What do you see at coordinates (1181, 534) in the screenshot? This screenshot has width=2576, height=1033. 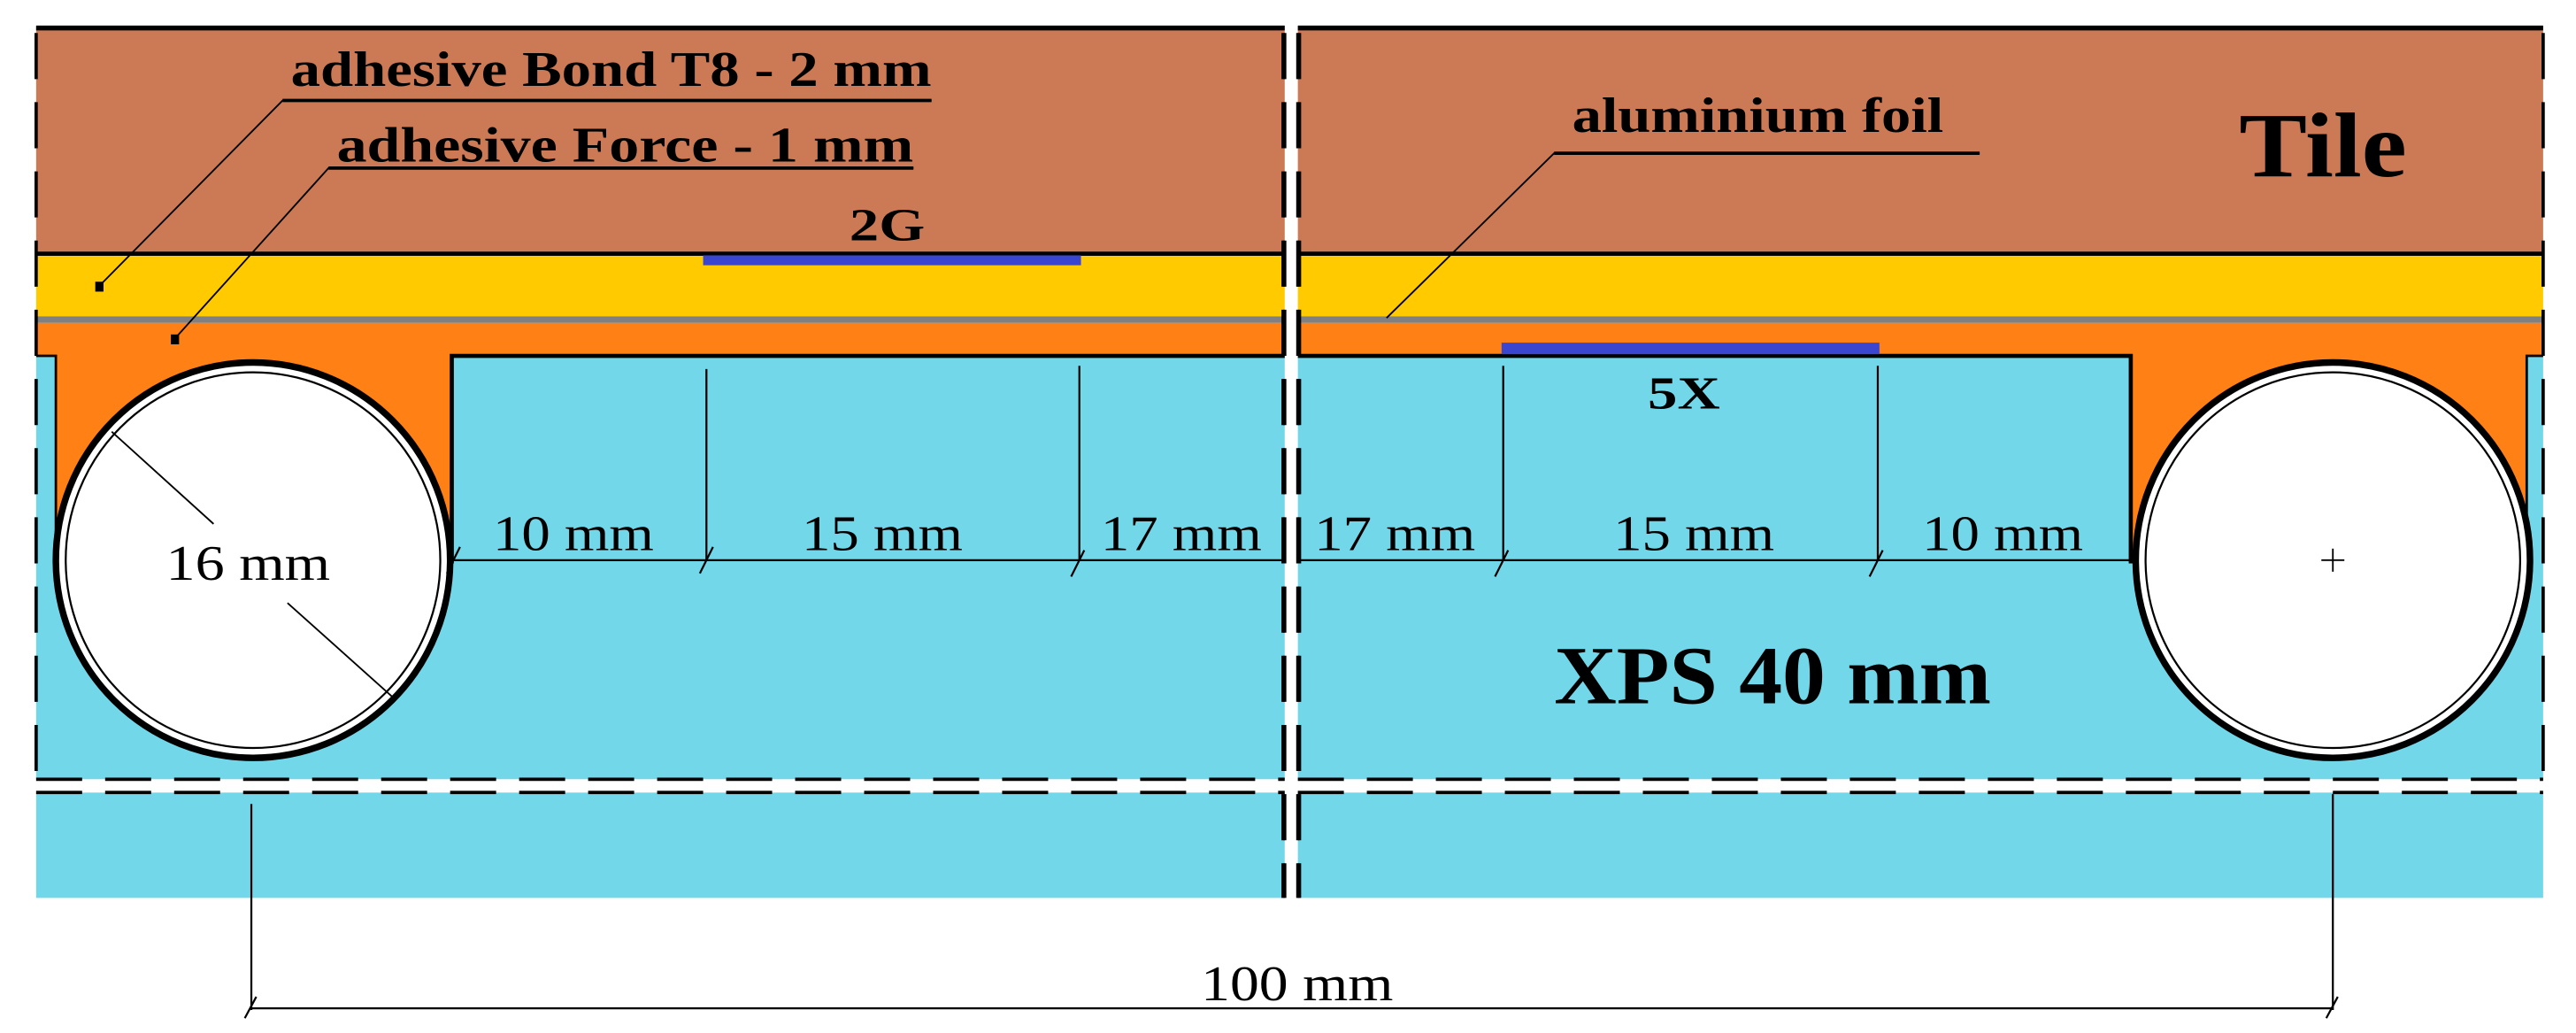 I see `dimension-label-left-3: 17 mm` at bounding box center [1181, 534].